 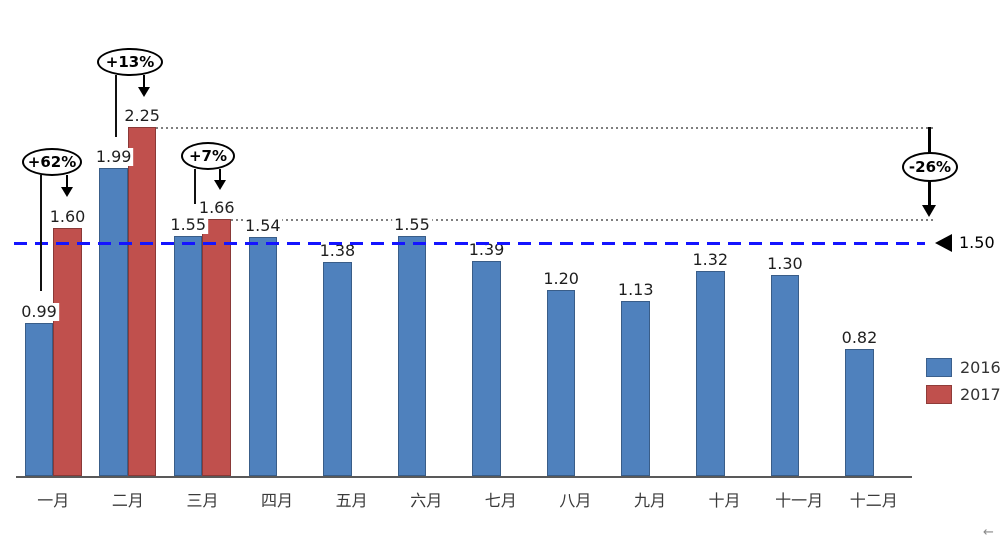 What do you see at coordinates (561, 383) in the screenshot?
I see `bar-2016-八月` at bounding box center [561, 383].